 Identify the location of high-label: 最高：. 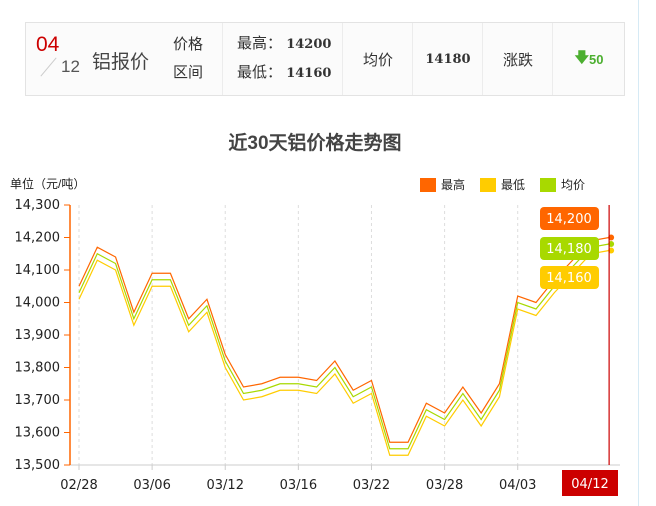
(260, 43).